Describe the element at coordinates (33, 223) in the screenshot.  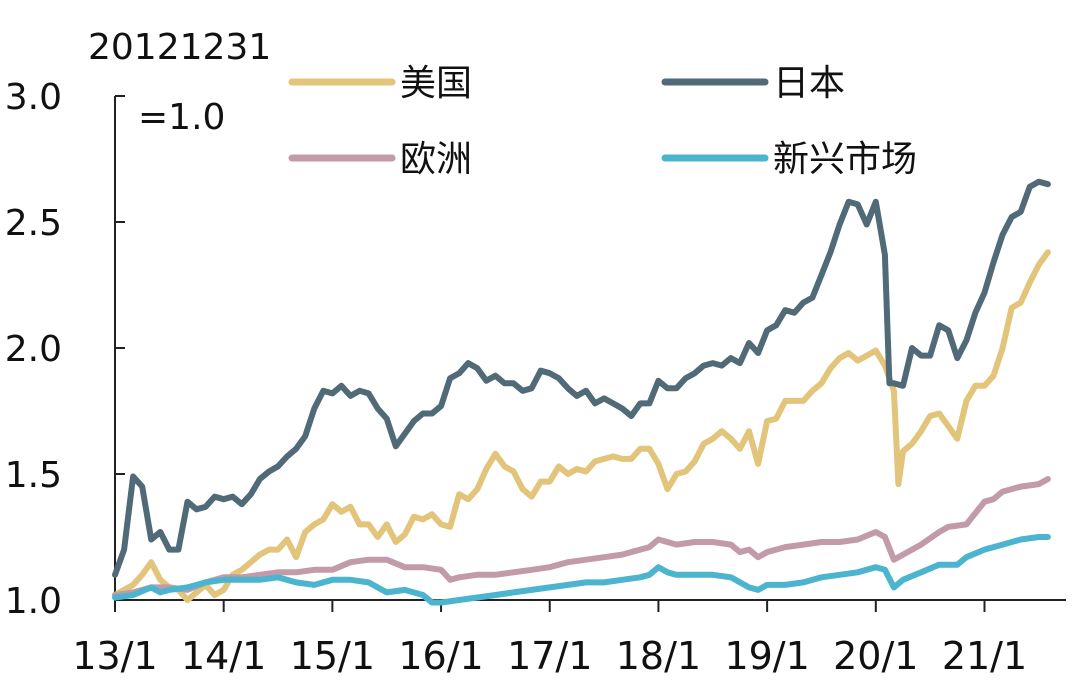
I see `y-tick-label: 2.5` at that location.